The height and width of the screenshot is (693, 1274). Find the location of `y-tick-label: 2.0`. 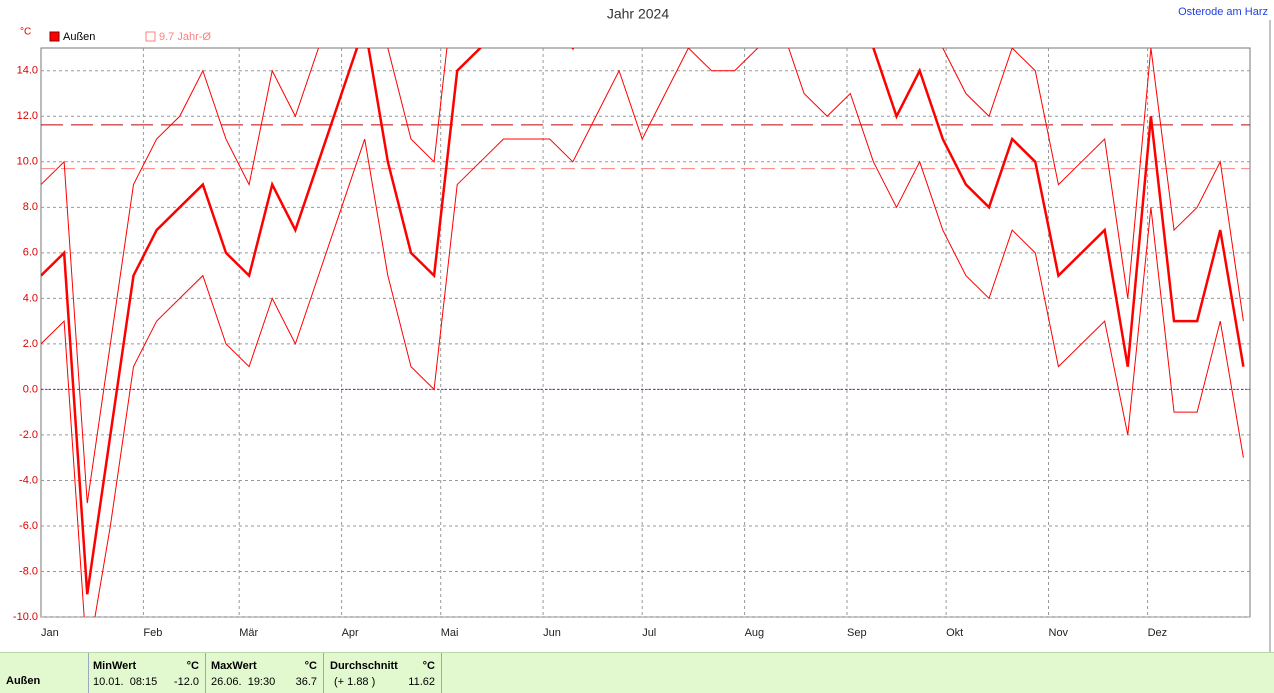

y-tick-label: 2.0 is located at coordinates (30, 344).